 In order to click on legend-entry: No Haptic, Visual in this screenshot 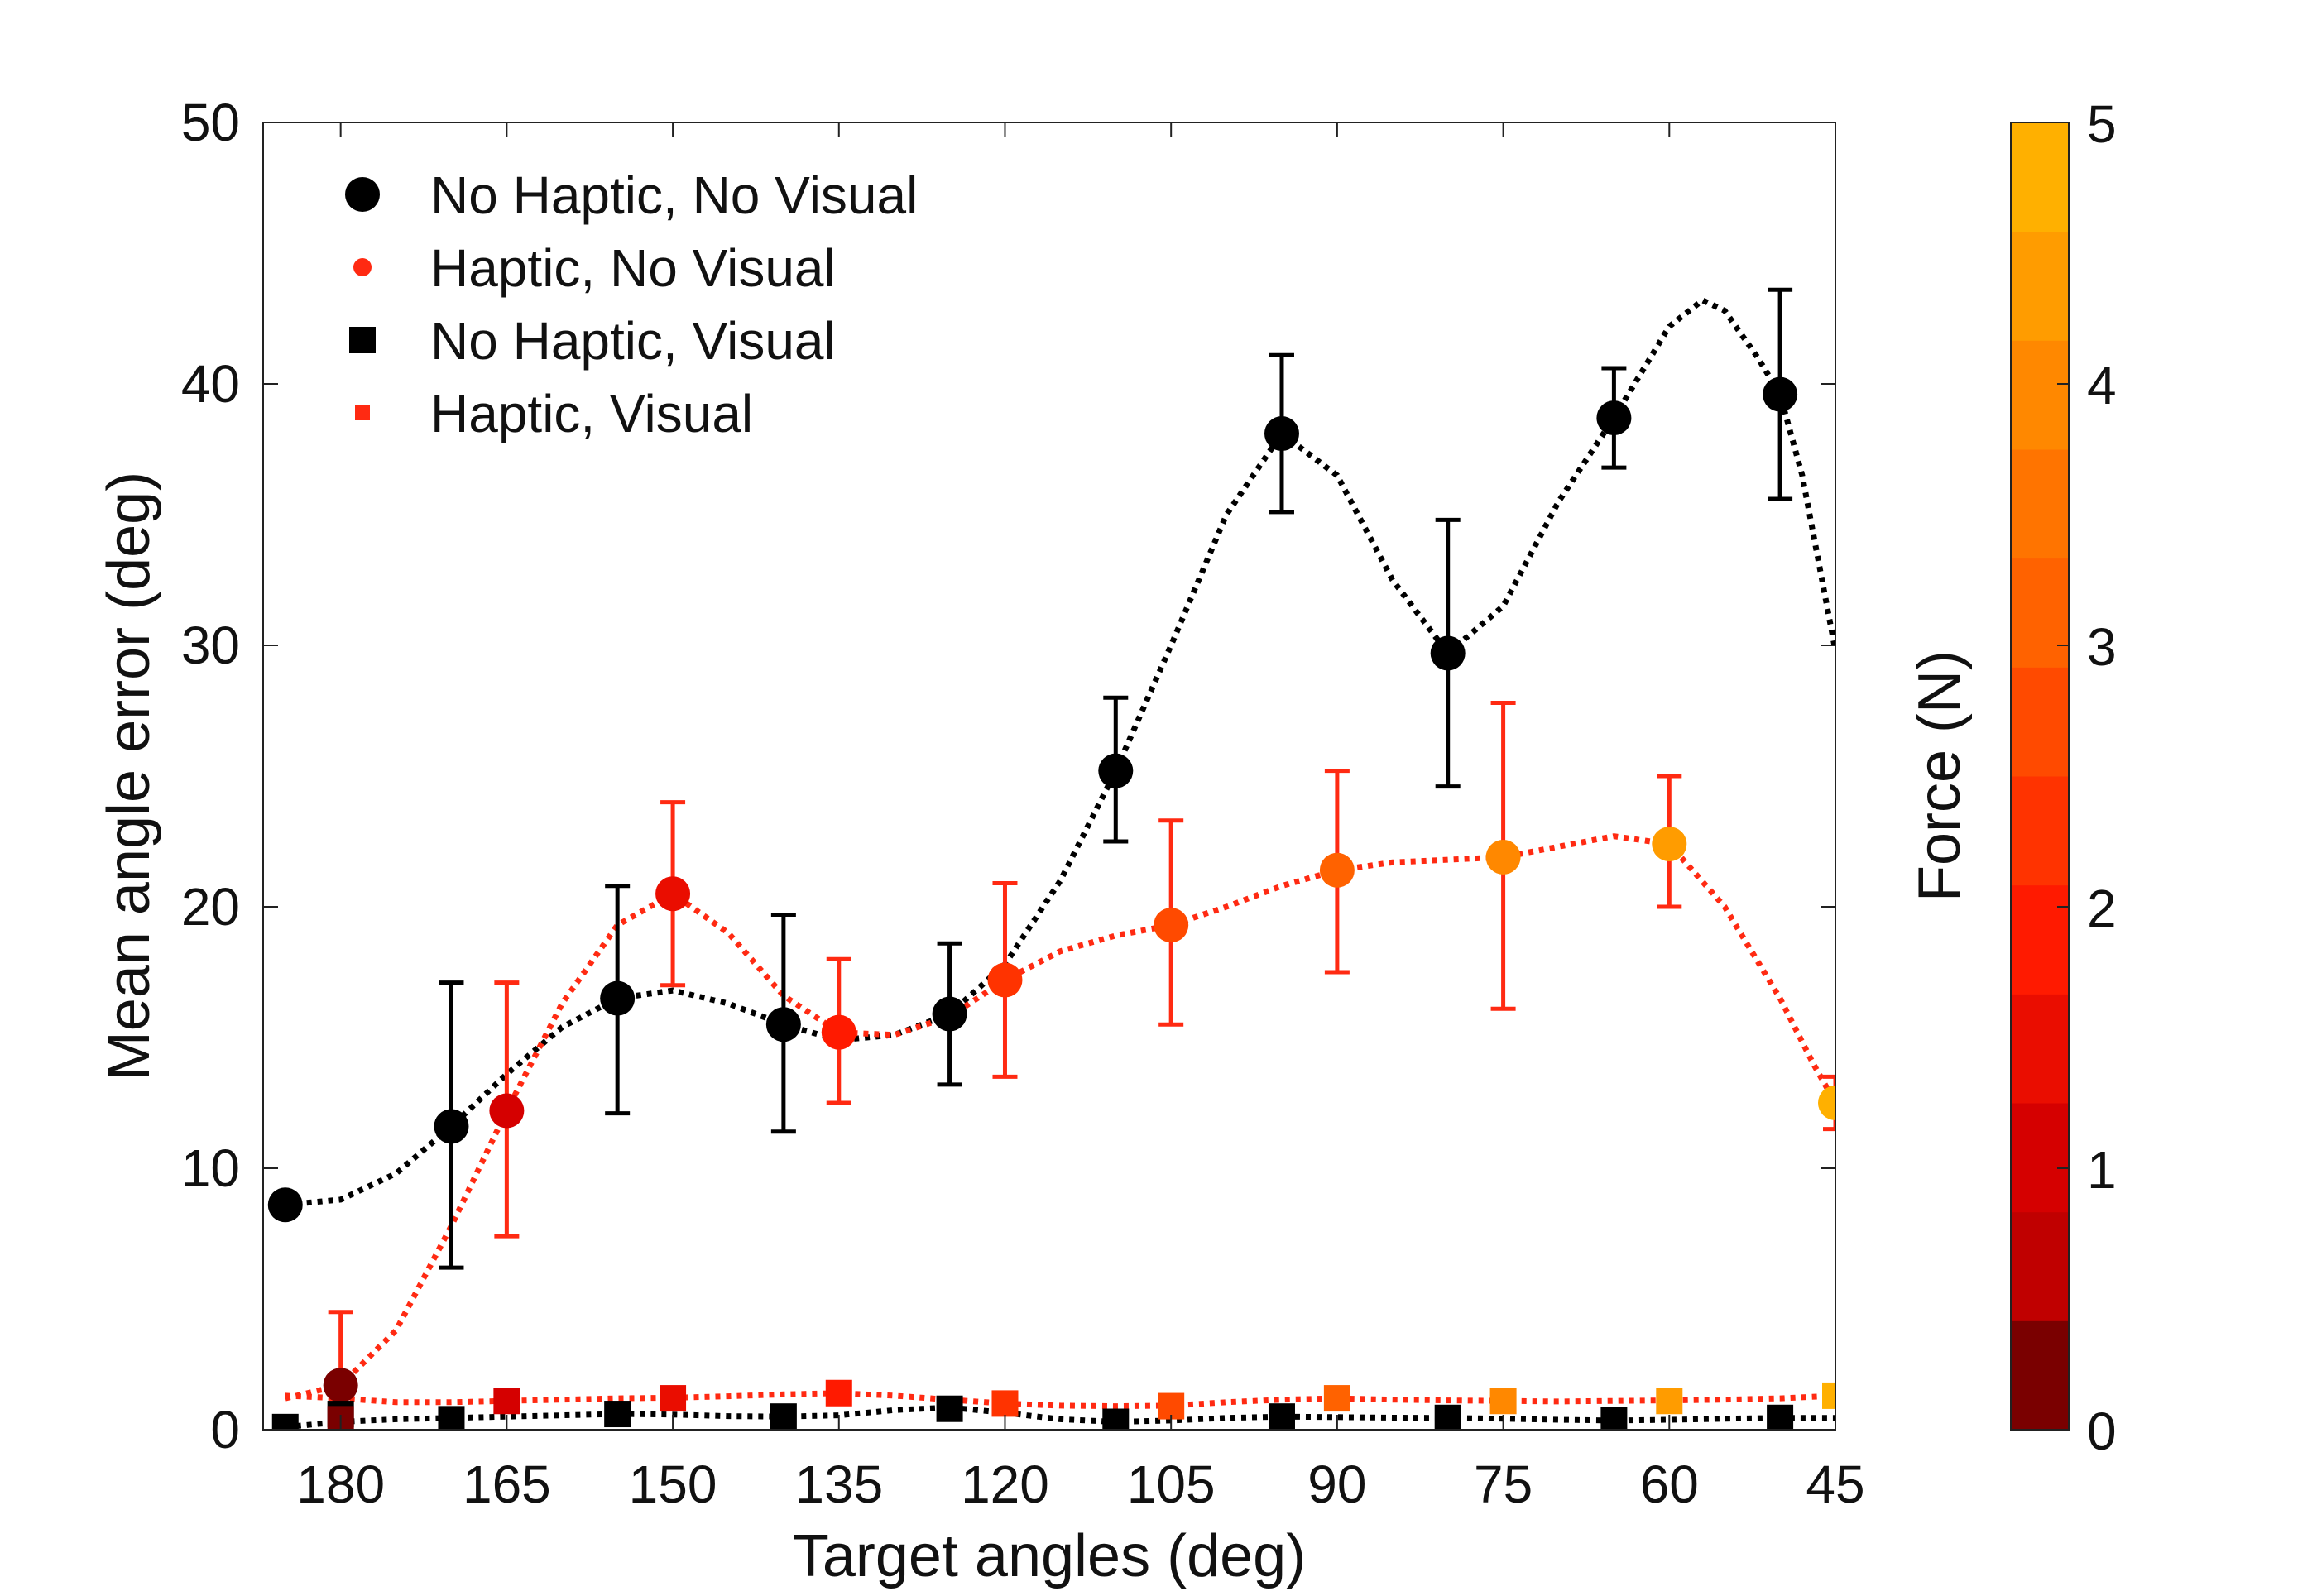, I will do `click(592, 341)`.